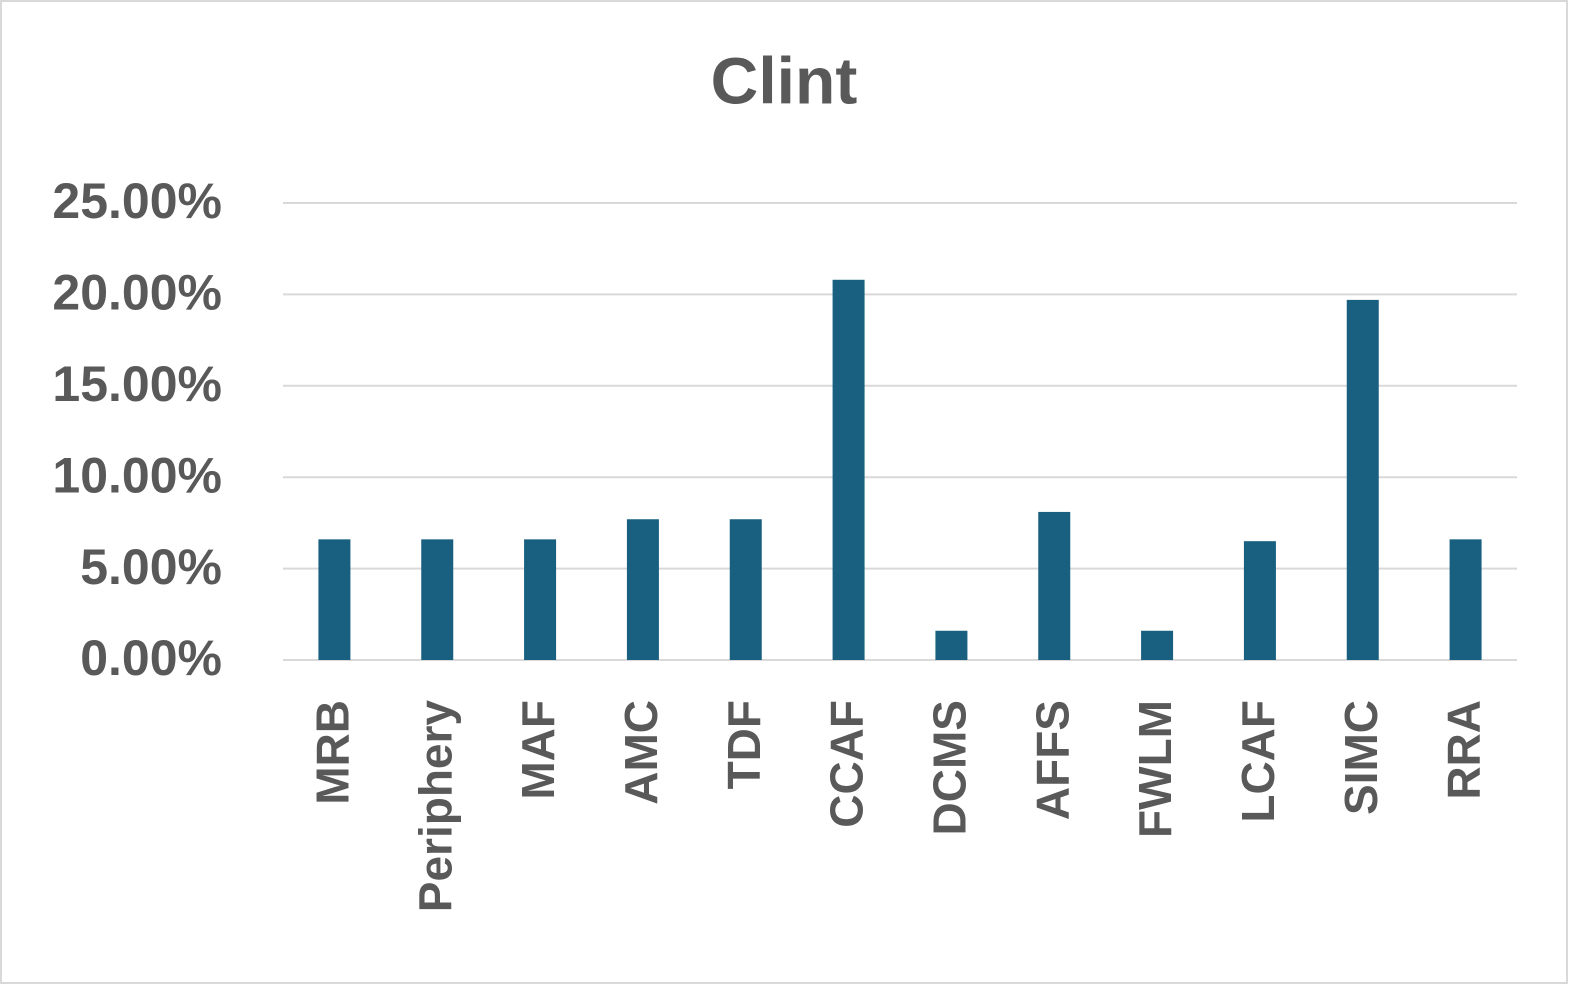 The image size is (1583, 993). What do you see at coordinates (333, 752) in the screenshot?
I see `x-tick-label: MRB` at bounding box center [333, 752].